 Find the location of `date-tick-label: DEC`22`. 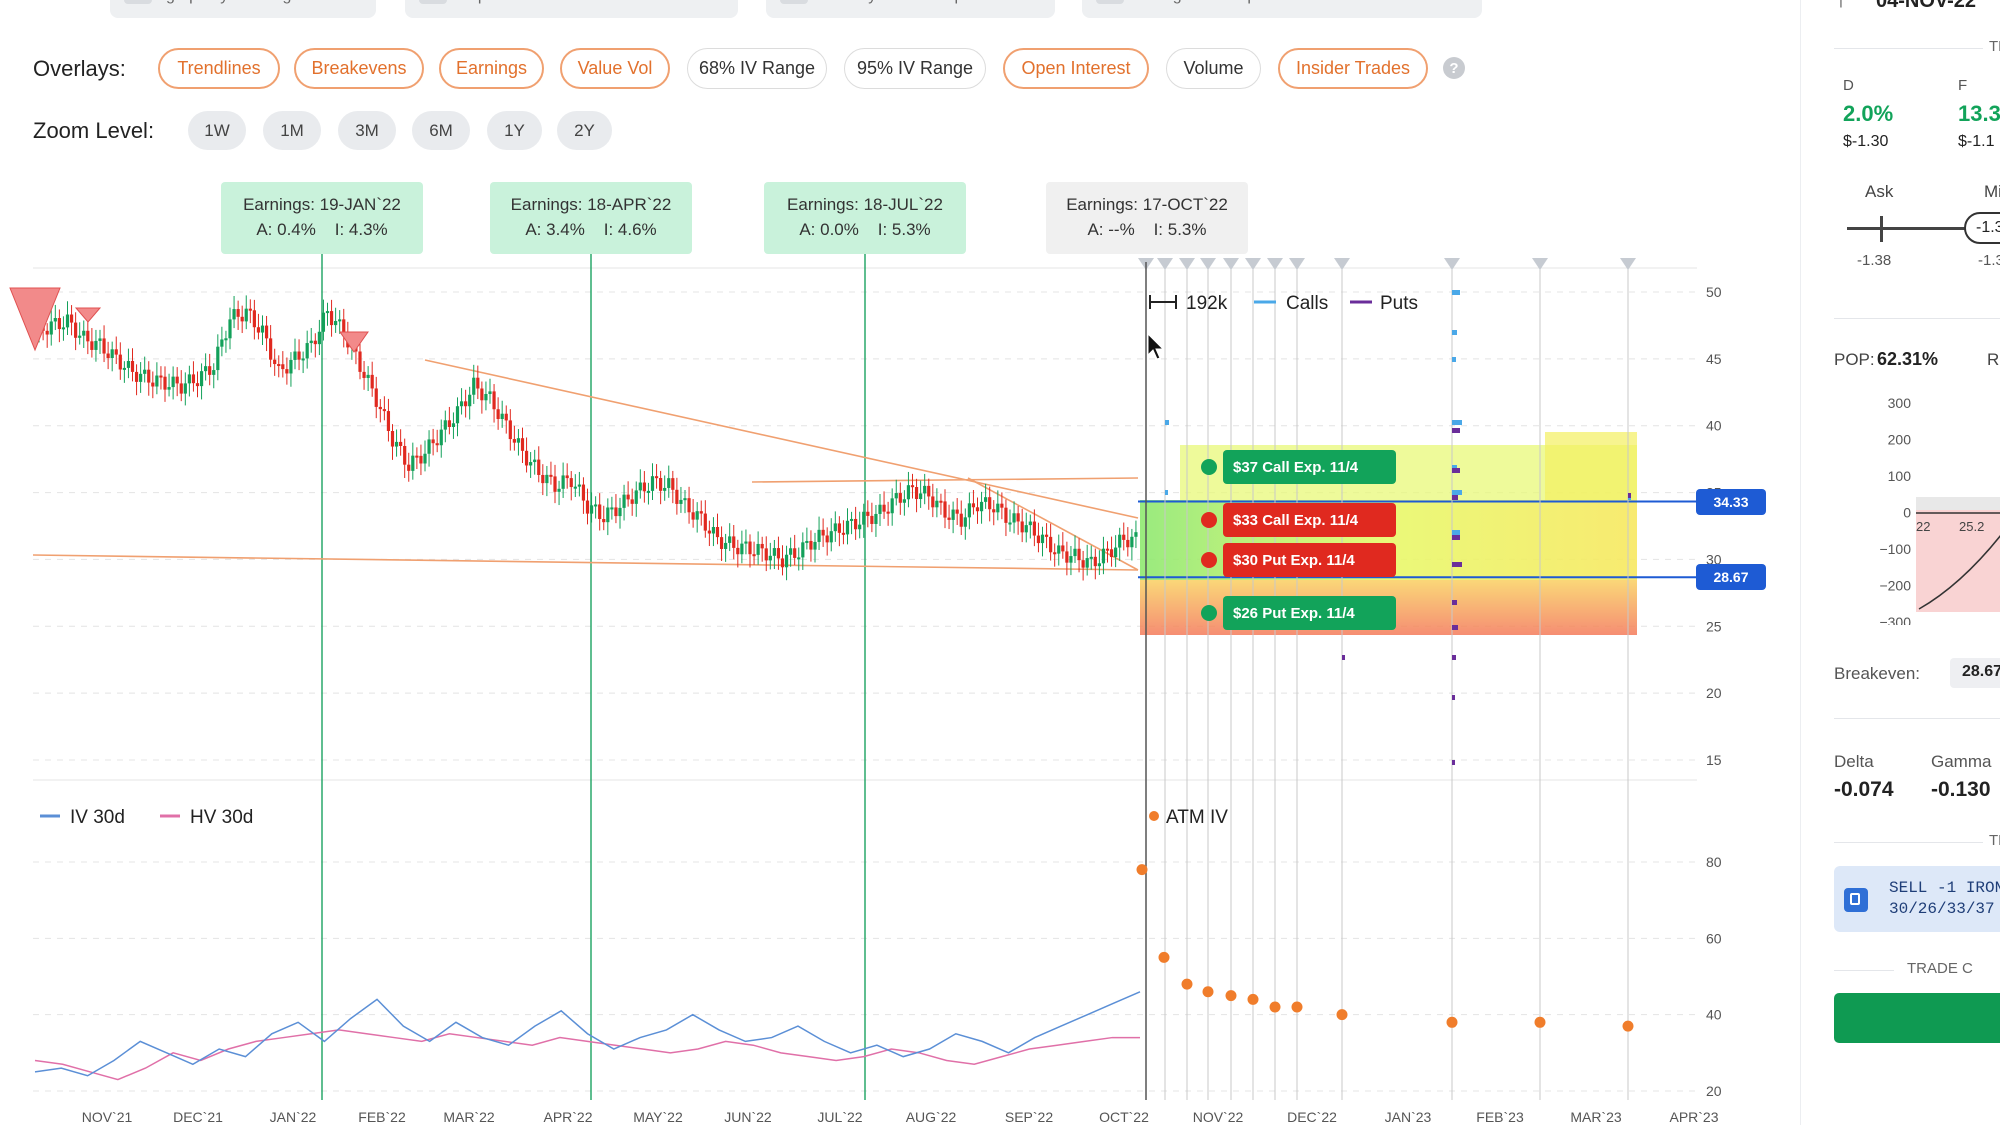

date-tick-label: DEC`22 is located at coordinates (1312, 1117).